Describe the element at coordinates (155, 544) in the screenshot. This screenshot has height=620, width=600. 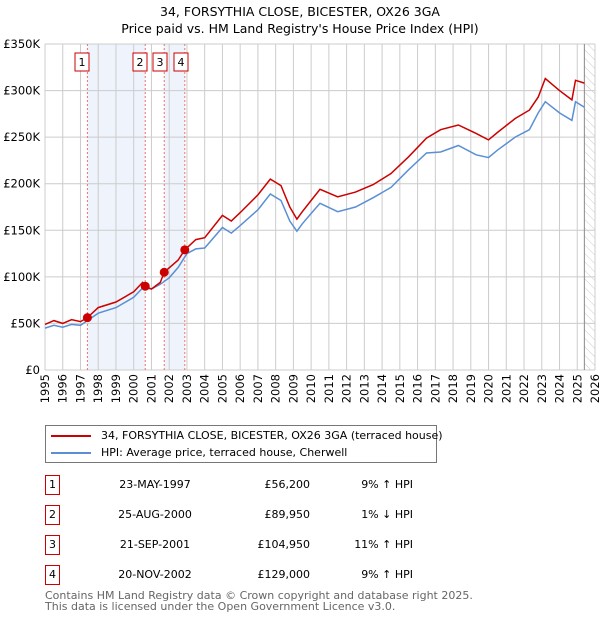
I see `sale-date: 21-SEP-2001` at that location.